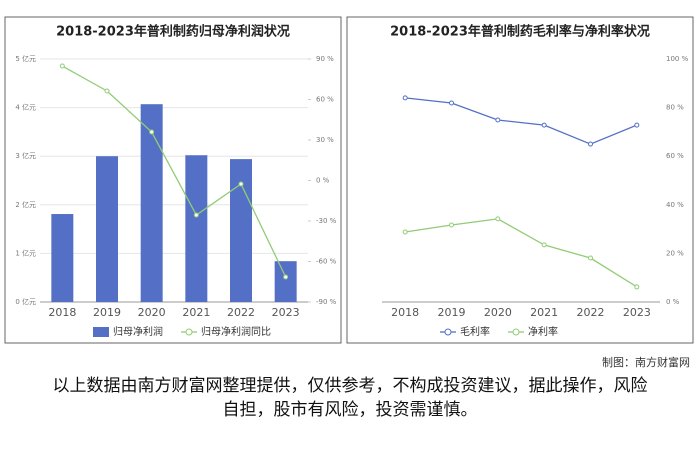 The height and width of the screenshot is (467, 700). Describe the element at coordinates (326, 221) in the screenshot. I see `y2-tick-label: -30 %` at that location.